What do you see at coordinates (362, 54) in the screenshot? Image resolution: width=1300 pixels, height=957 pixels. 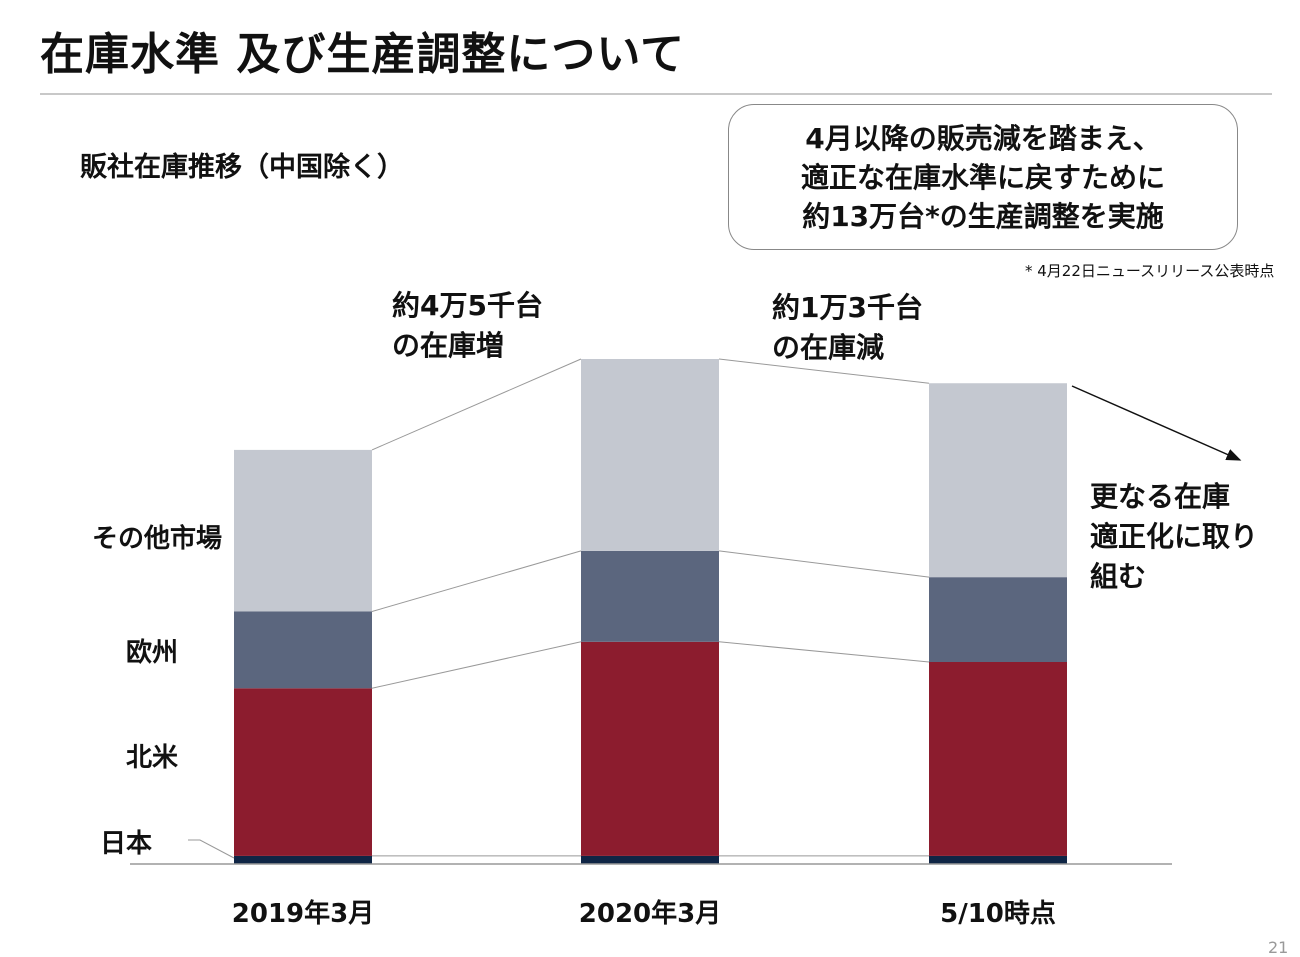 I see `page-title: 在庫水準 及び生産調整について` at bounding box center [362, 54].